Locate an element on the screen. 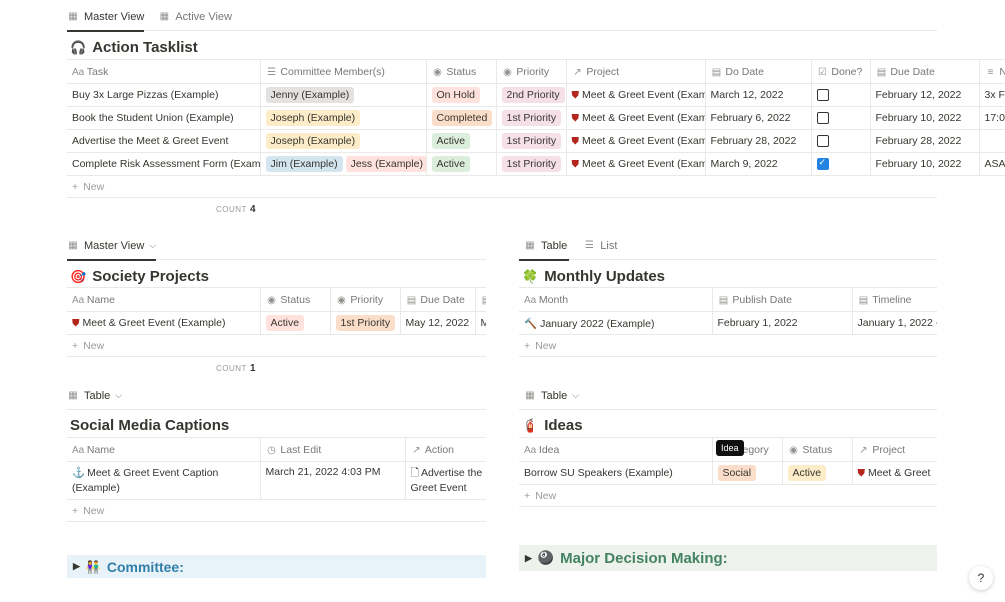 This screenshot has height=602, width=1005. category-cell: Social is located at coordinates (747, 473).